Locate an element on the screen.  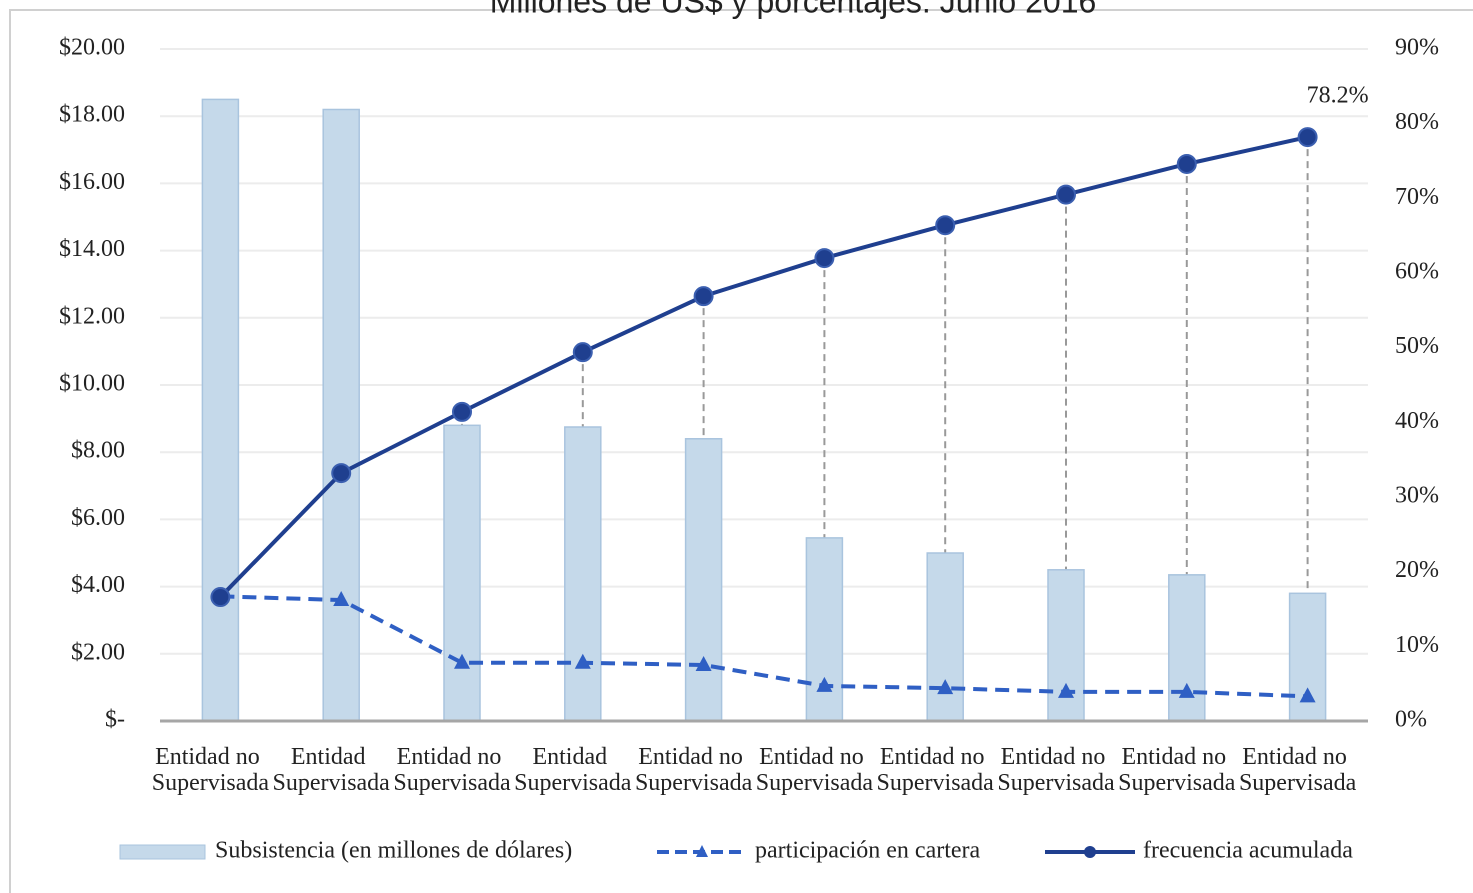
y2-tick-label: 30% is located at coordinates (1417, 496).